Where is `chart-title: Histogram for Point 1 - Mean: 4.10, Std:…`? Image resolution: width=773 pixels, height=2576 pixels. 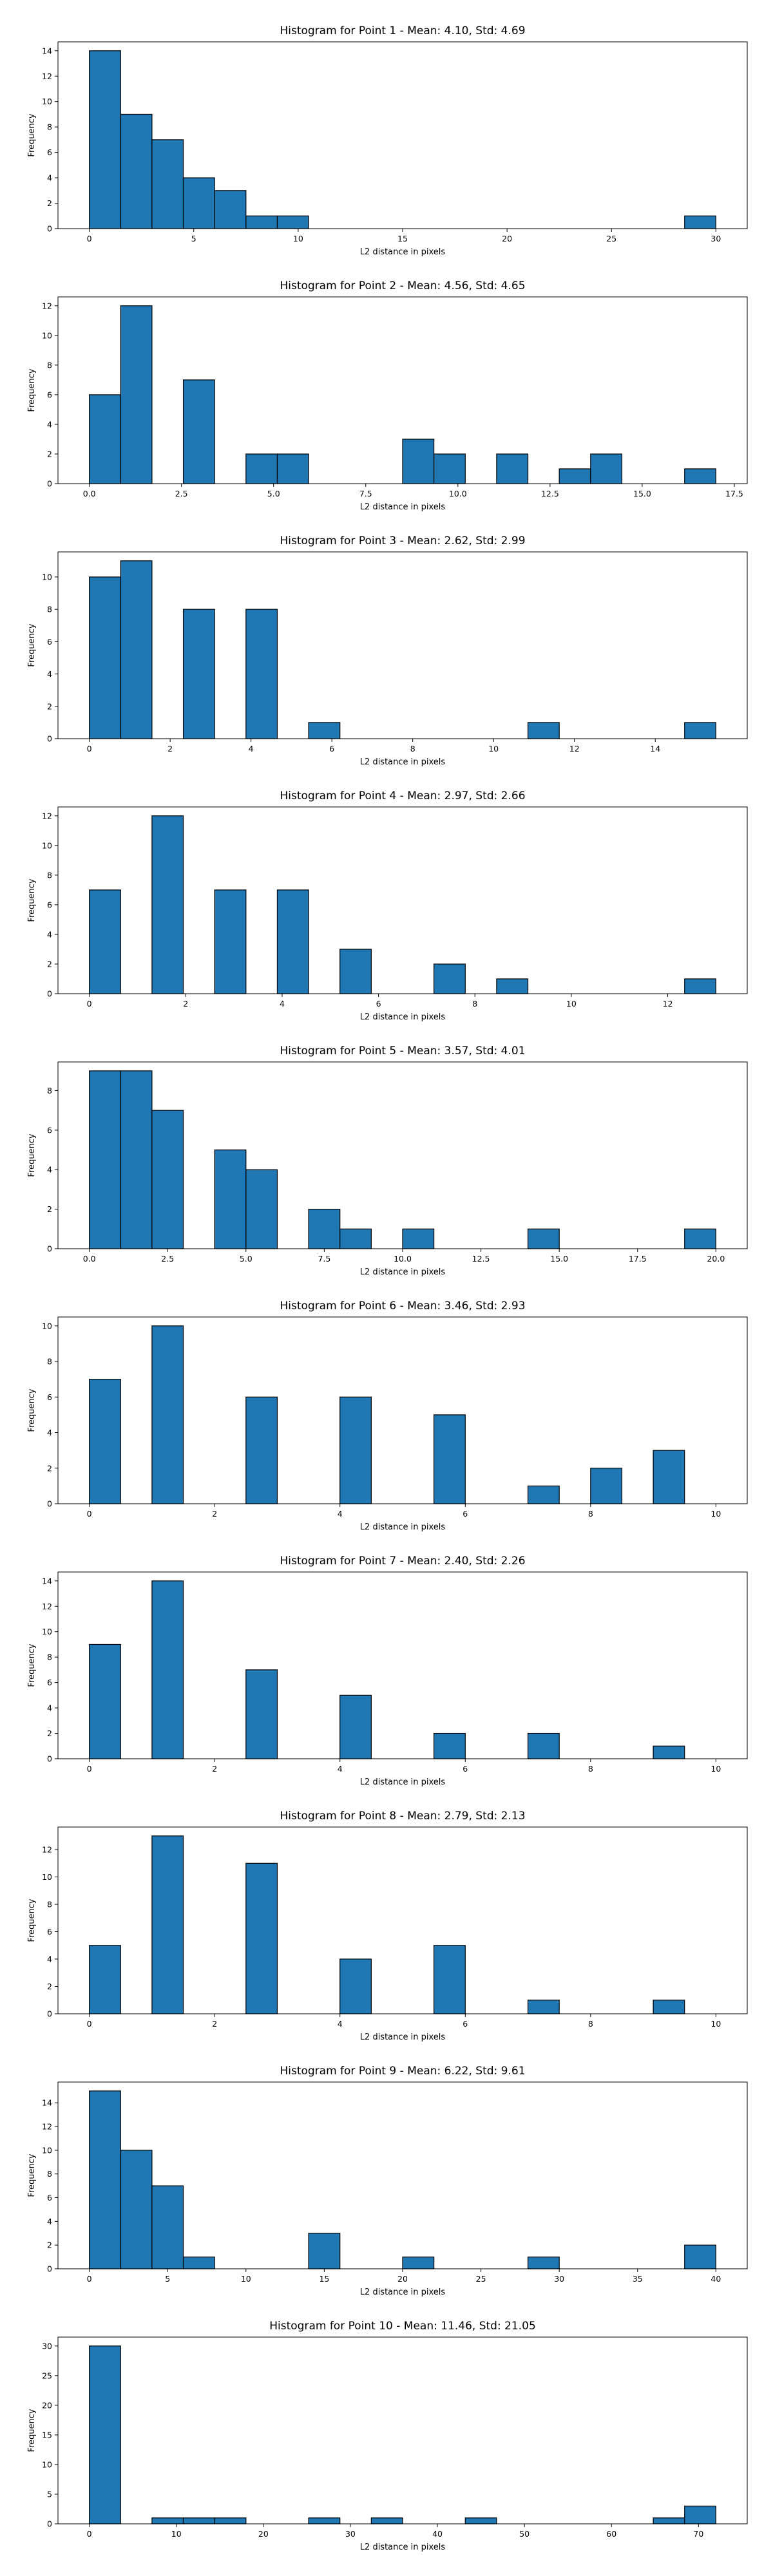
chart-title: Histogram for Point 1 - Mean: 4.10, Std:… is located at coordinates (402, 30).